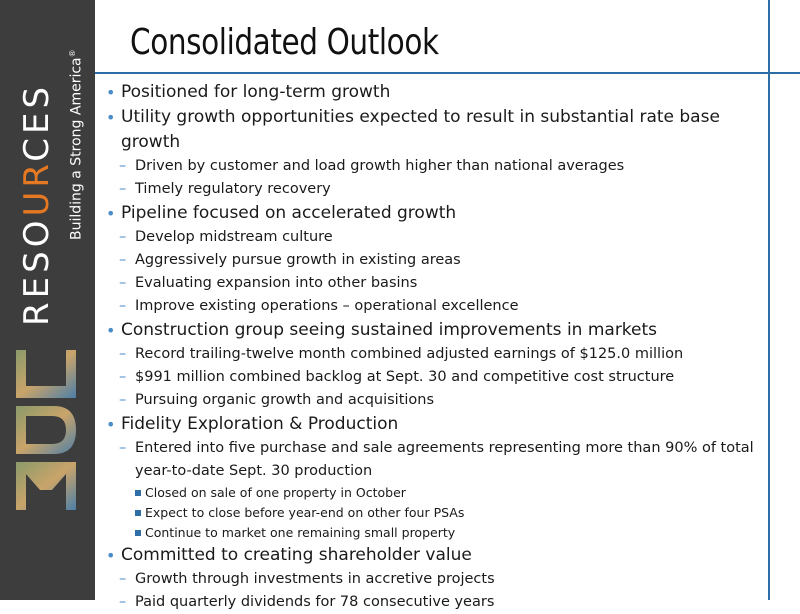  What do you see at coordinates (432, 555) in the screenshot?
I see `bullet-level-1: Committed to creating shareholder value` at bounding box center [432, 555].